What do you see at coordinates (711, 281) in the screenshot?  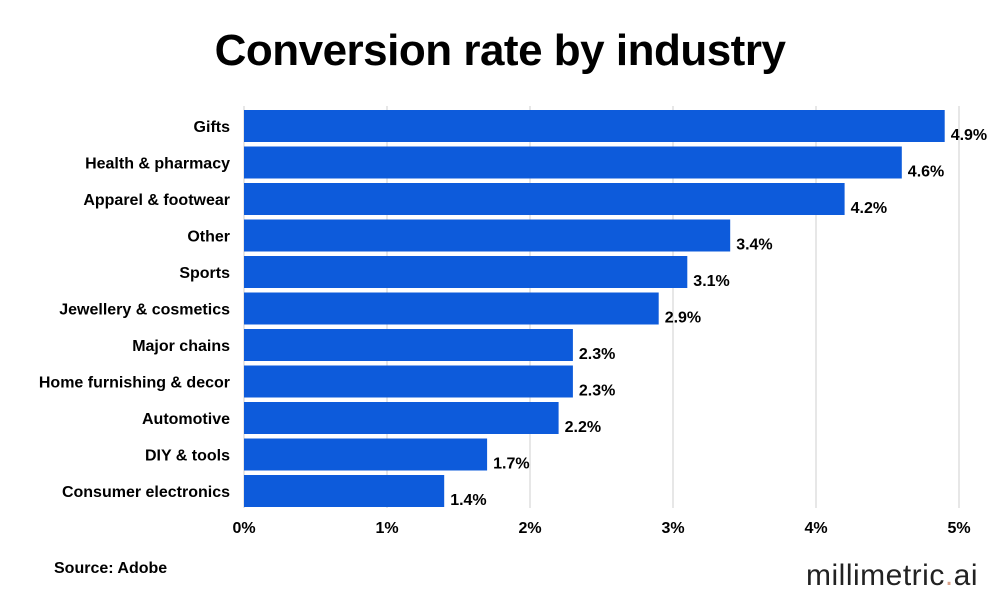 I see `data-label: 3.1%` at bounding box center [711, 281].